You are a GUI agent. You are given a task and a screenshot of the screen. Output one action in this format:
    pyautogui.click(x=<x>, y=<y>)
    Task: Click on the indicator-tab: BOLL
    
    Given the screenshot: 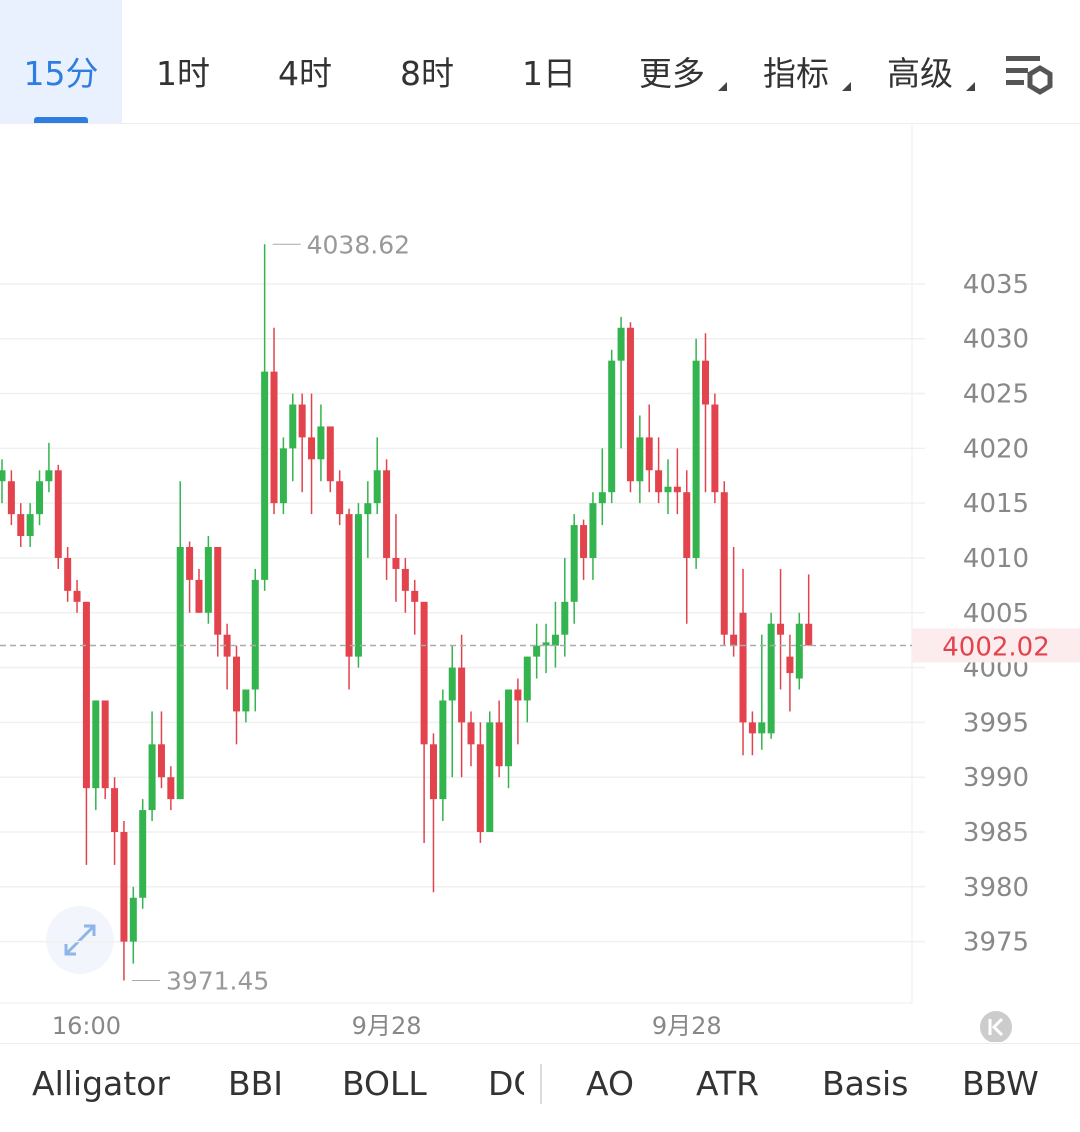 What is the action you would take?
    pyautogui.click(x=384, y=1083)
    